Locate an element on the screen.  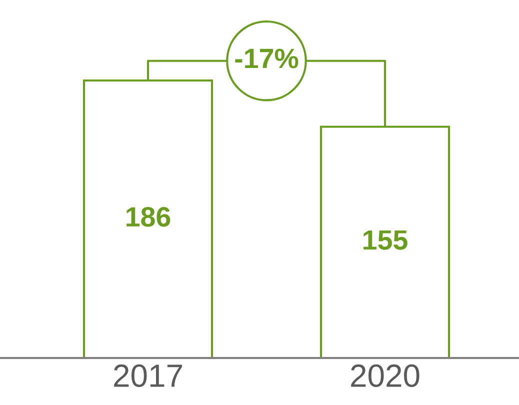
data-label: 186 is located at coordinates (148, 217).